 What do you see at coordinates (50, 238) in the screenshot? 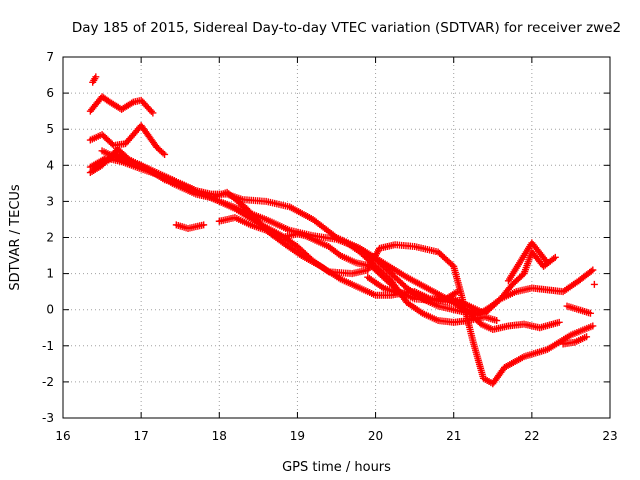
I see `y-tick-label: 2` at bounding box center [50, 238].